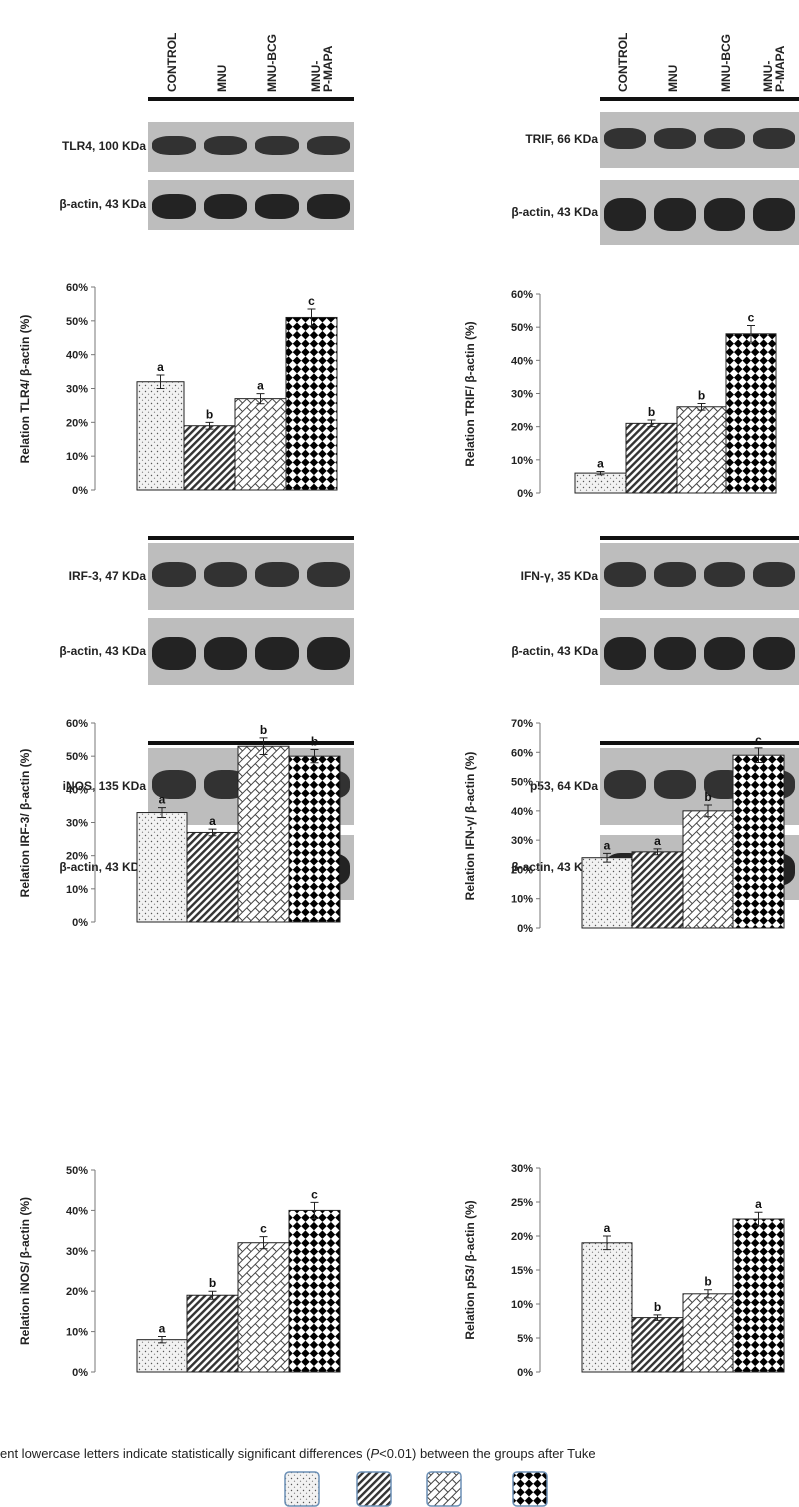 Image resolution: width=799 pixels, height=1507 pixels. Describe the element at coordinates (561, 139) in the screenshot. I see `target-band-label: TRIF, 66 KDa` at that location.